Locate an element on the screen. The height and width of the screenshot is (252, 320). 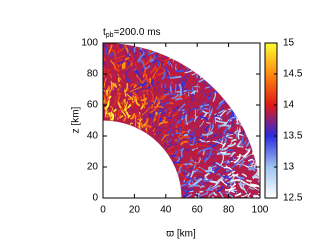
chart-title: tpb=200.0 ms is located at coordinates (132, 33).